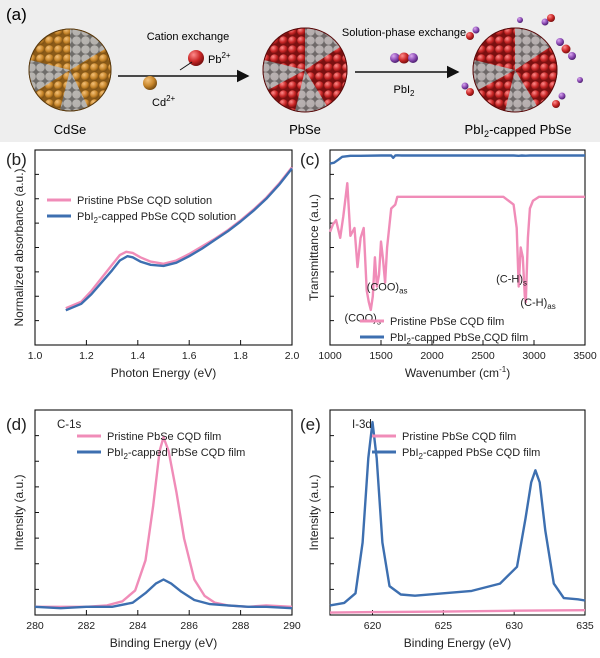 The image size is (600, 658). I want to click on pbse-dot, so click(305, 70).